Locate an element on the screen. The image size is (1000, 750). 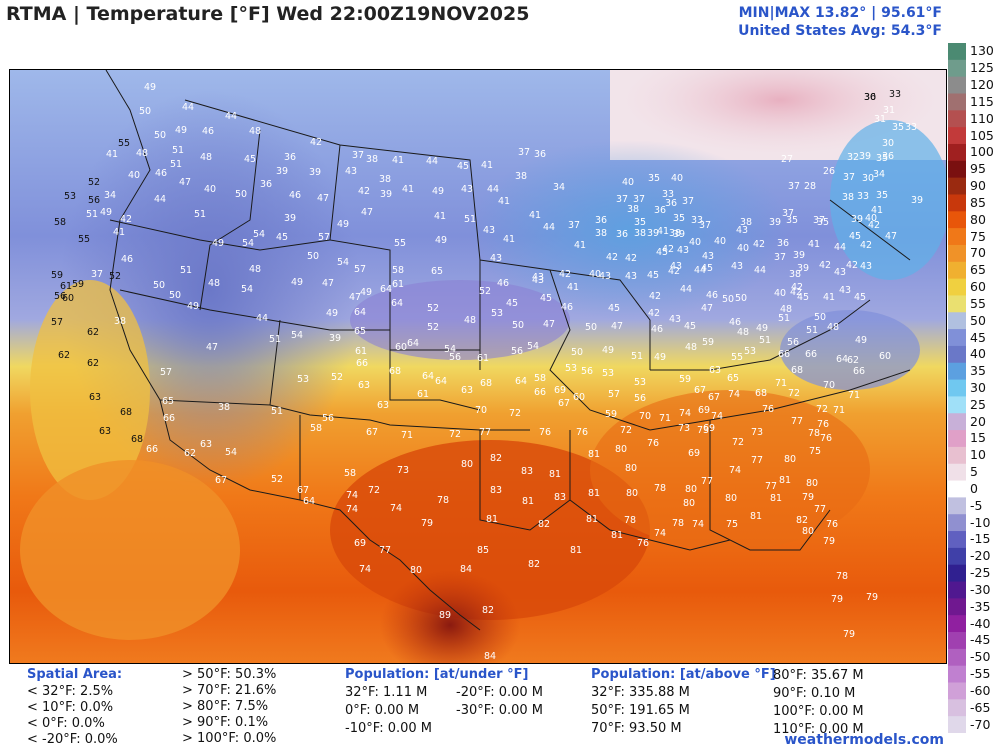
temperature-label: 66 is located at coordinates (811, 354).